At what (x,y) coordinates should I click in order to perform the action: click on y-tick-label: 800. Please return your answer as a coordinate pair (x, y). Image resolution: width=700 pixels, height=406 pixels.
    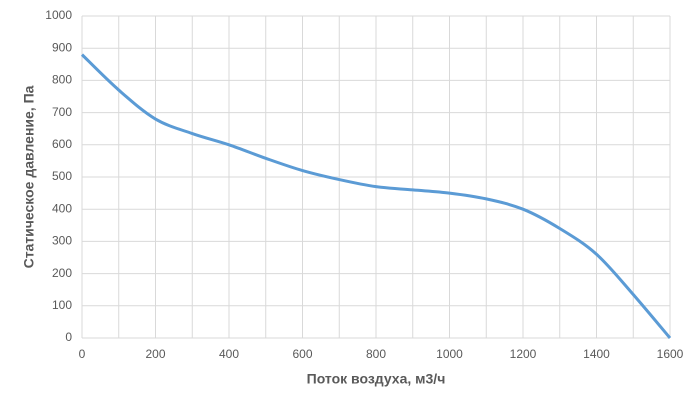
    Looking at the image, I should click on (62, 80).